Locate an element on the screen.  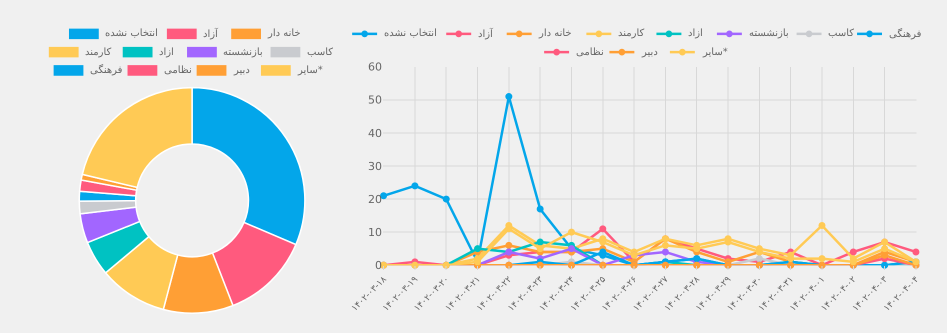
y-tick-label: 60 is located at coordinates (375, 67).